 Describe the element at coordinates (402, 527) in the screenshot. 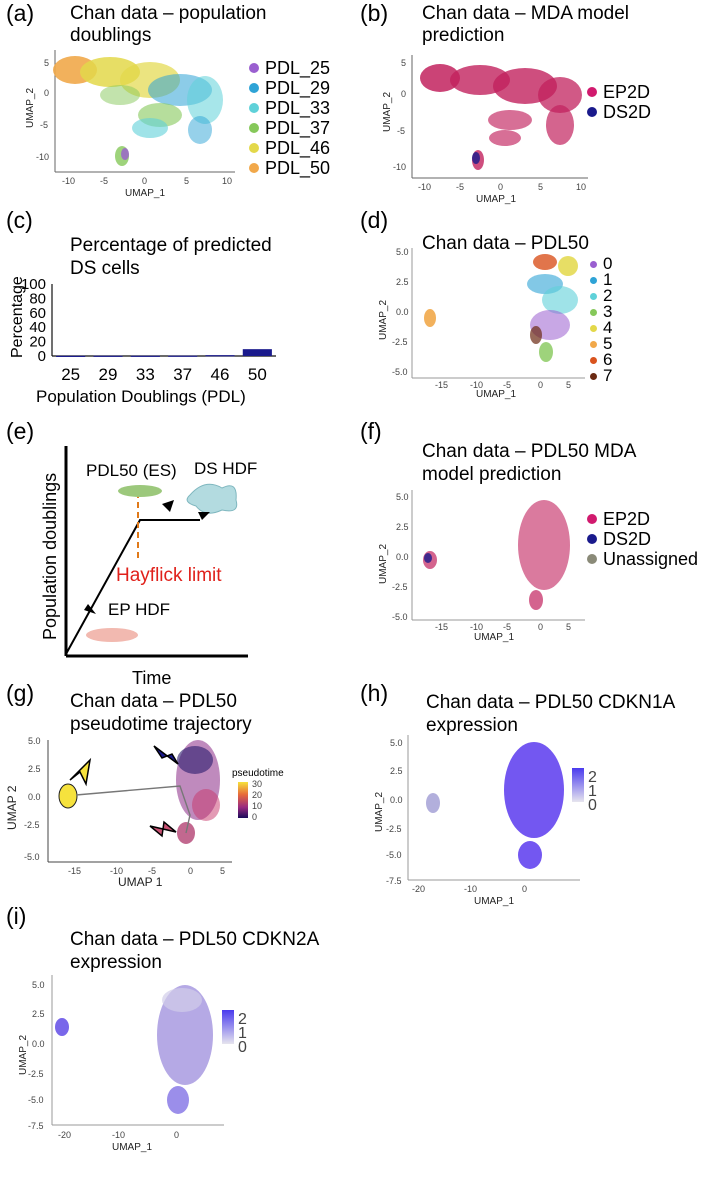

I see `panel-f-ytick: 2.5` at that location.